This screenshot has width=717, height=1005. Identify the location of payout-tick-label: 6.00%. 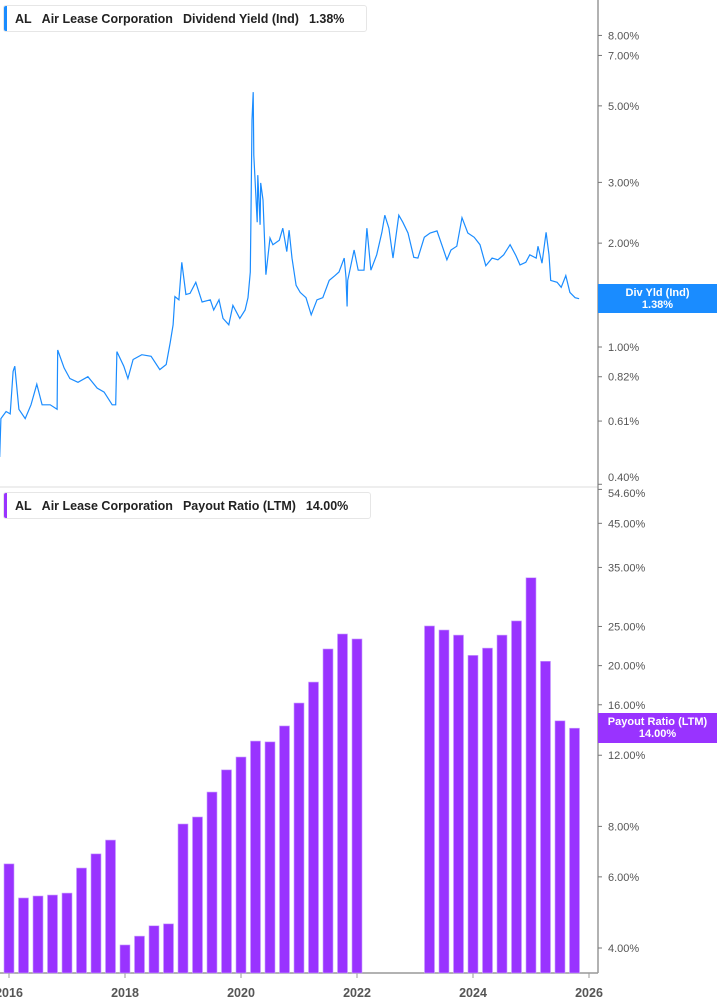
(623, 878).